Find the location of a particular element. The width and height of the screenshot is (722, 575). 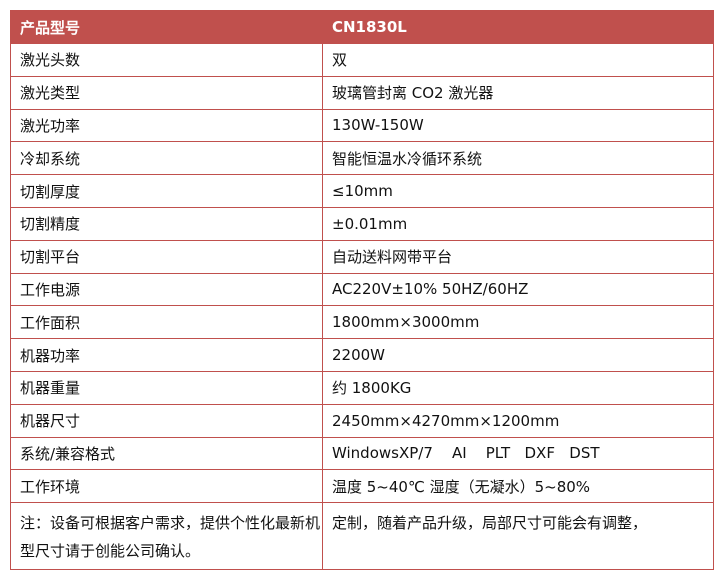

spec-label: 工作环境 is located at coordinates (166, 486).